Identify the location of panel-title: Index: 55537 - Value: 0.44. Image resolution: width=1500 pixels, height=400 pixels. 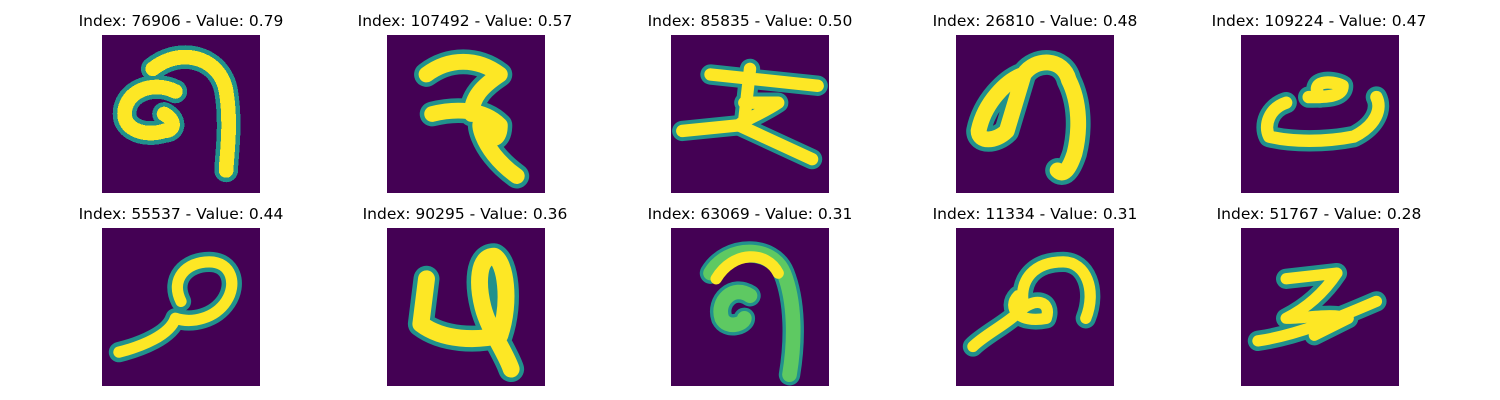
(181, 214).